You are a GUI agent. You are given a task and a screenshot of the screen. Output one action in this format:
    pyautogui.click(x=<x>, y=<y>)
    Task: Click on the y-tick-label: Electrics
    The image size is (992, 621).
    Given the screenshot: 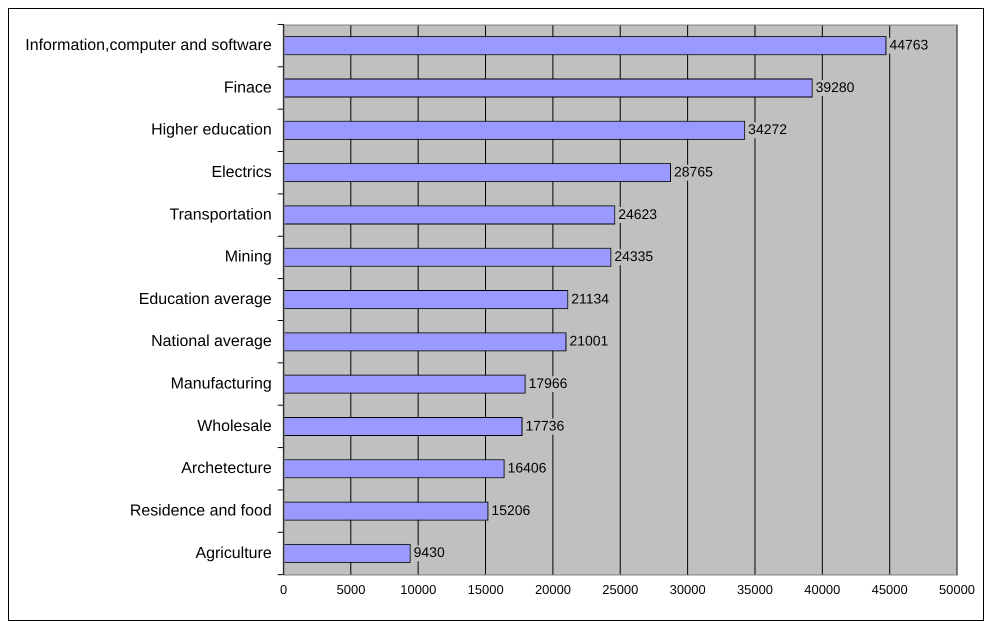 What is the action you would take?
    pyautogui.click(x=241, y=173)
    